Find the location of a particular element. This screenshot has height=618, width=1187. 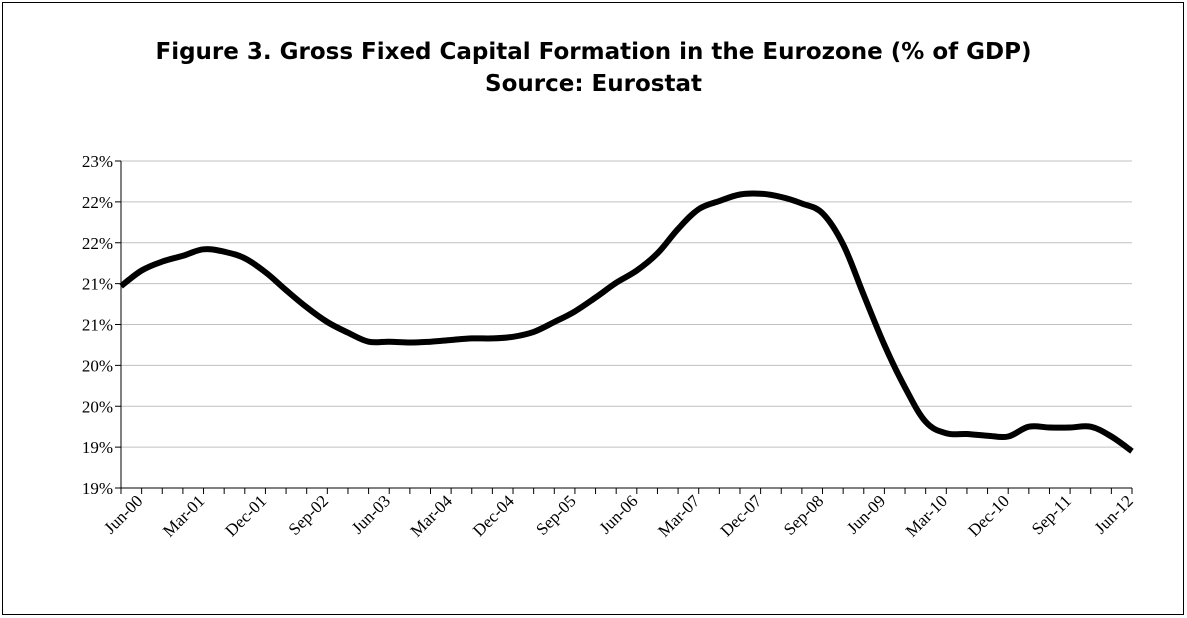

x-tick-label: Mar-01 is located at coordinates (183, 515).